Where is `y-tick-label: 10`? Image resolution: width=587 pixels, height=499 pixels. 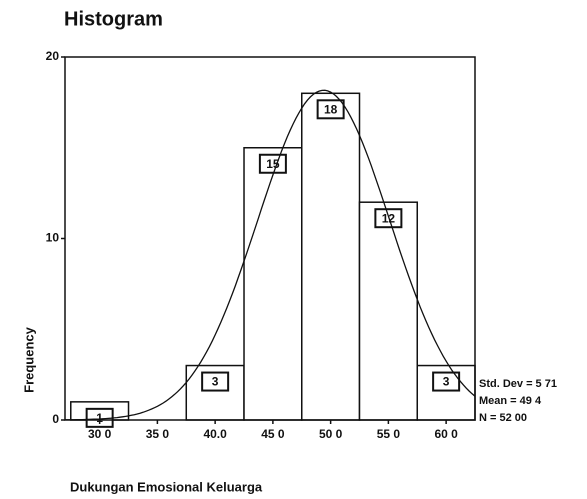 y-tick-label: 10 is located at coordinates (53, 238).